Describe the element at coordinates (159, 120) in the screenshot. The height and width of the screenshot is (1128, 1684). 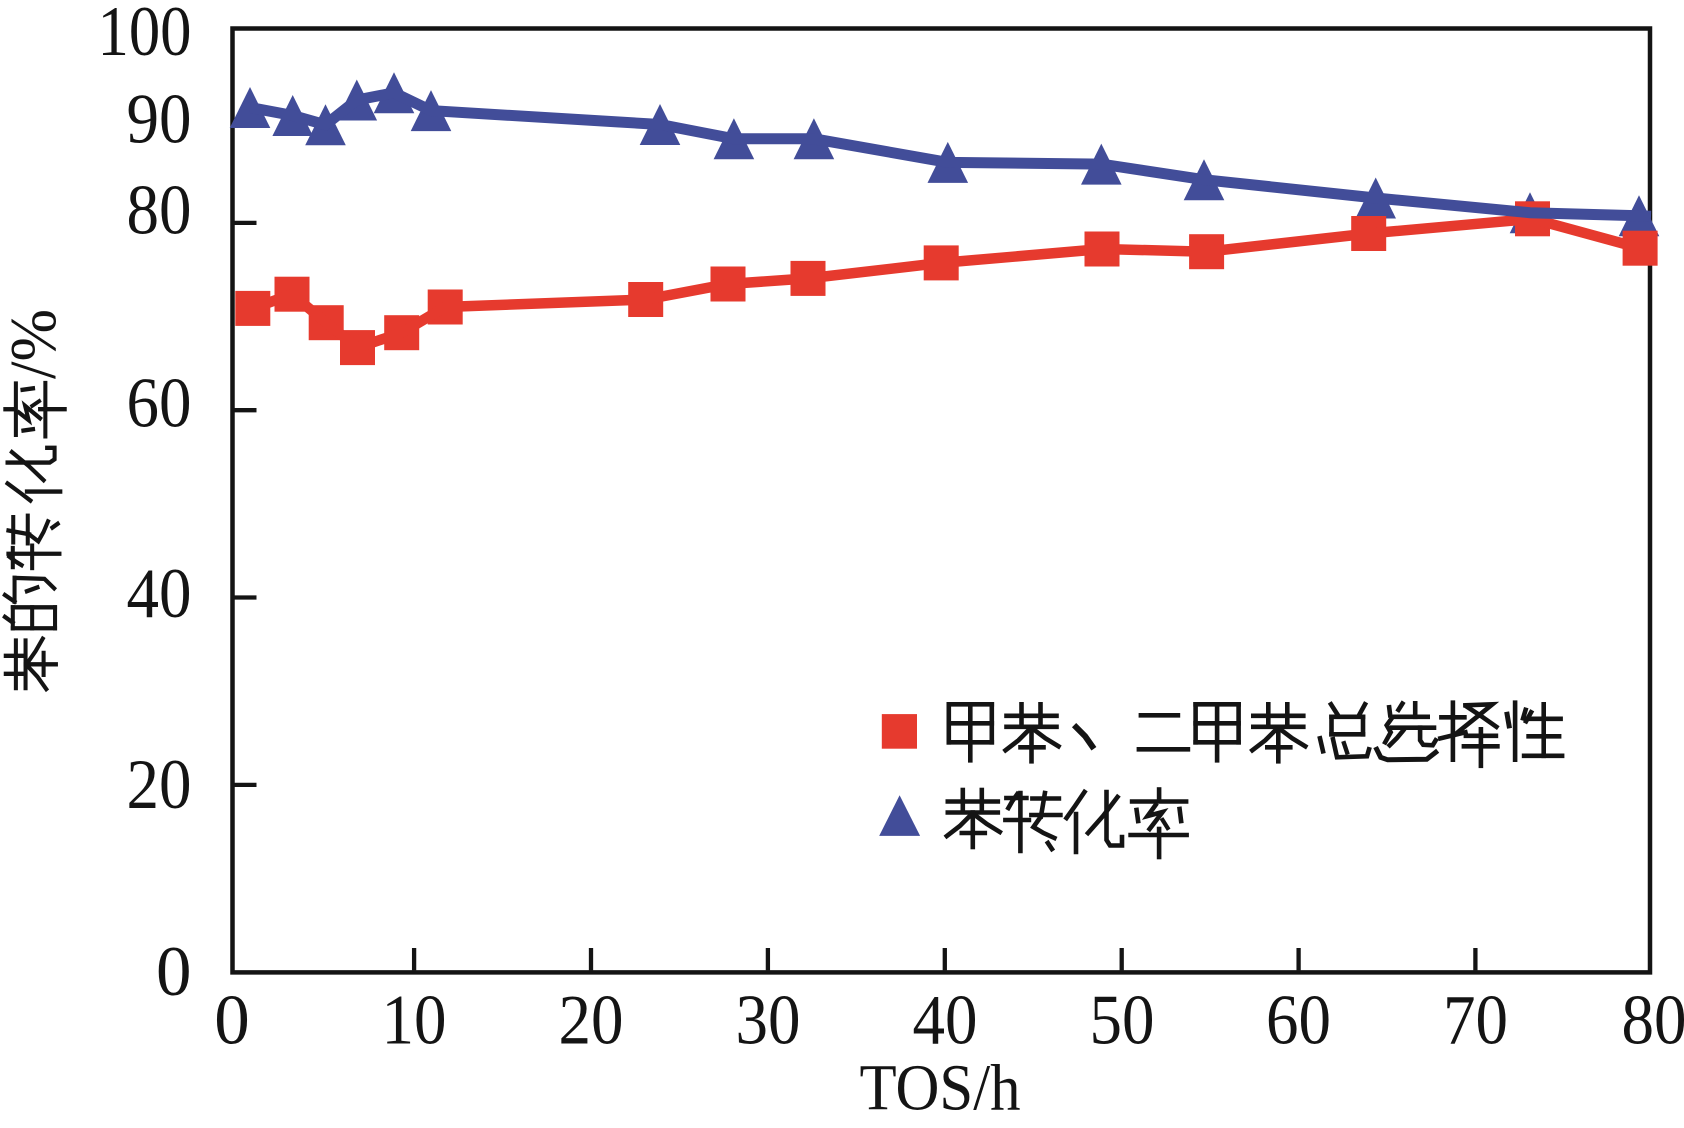
I see `svg-text: 90` at that location.